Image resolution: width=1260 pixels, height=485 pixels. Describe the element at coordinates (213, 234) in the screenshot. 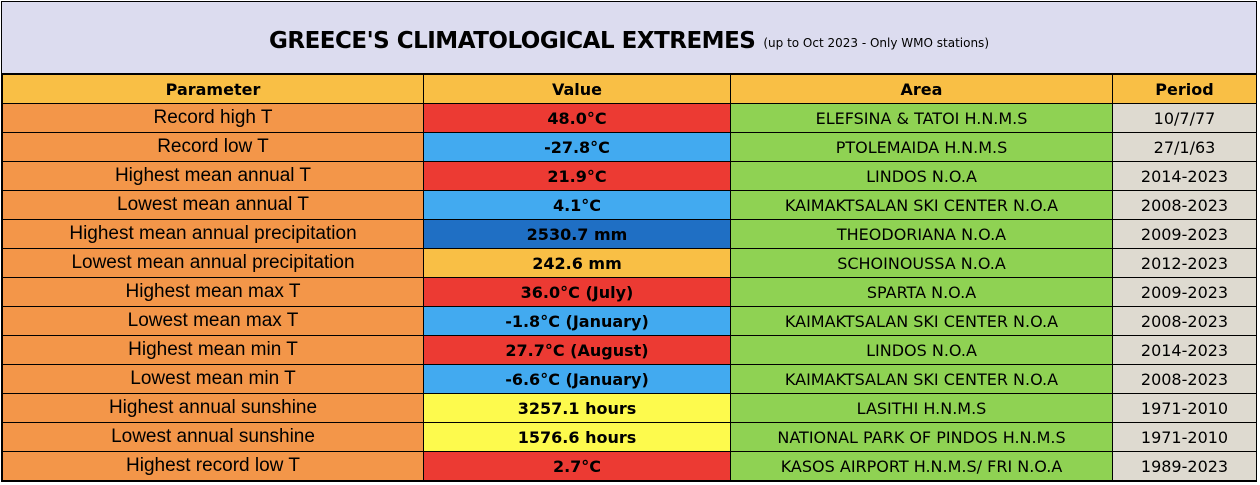

I see `parameter-cell: Highest mean annual precipitation` at that location.